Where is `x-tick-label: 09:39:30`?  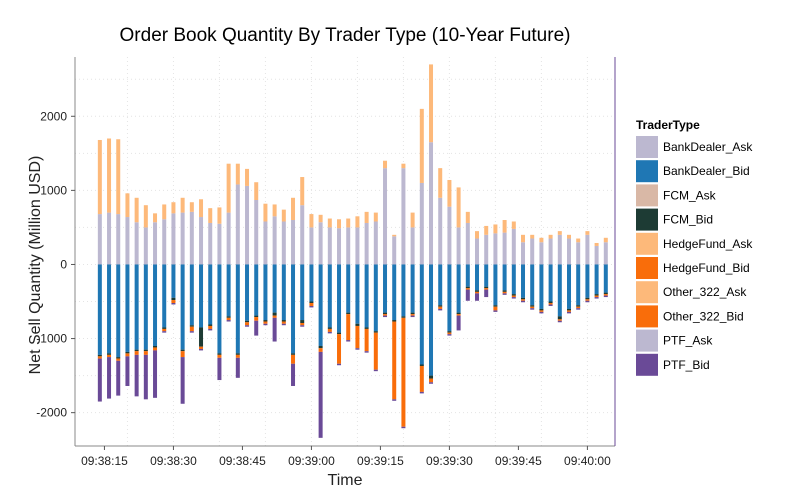 x-tick-label: 09:39:30 is located at coordinates (449, 461).